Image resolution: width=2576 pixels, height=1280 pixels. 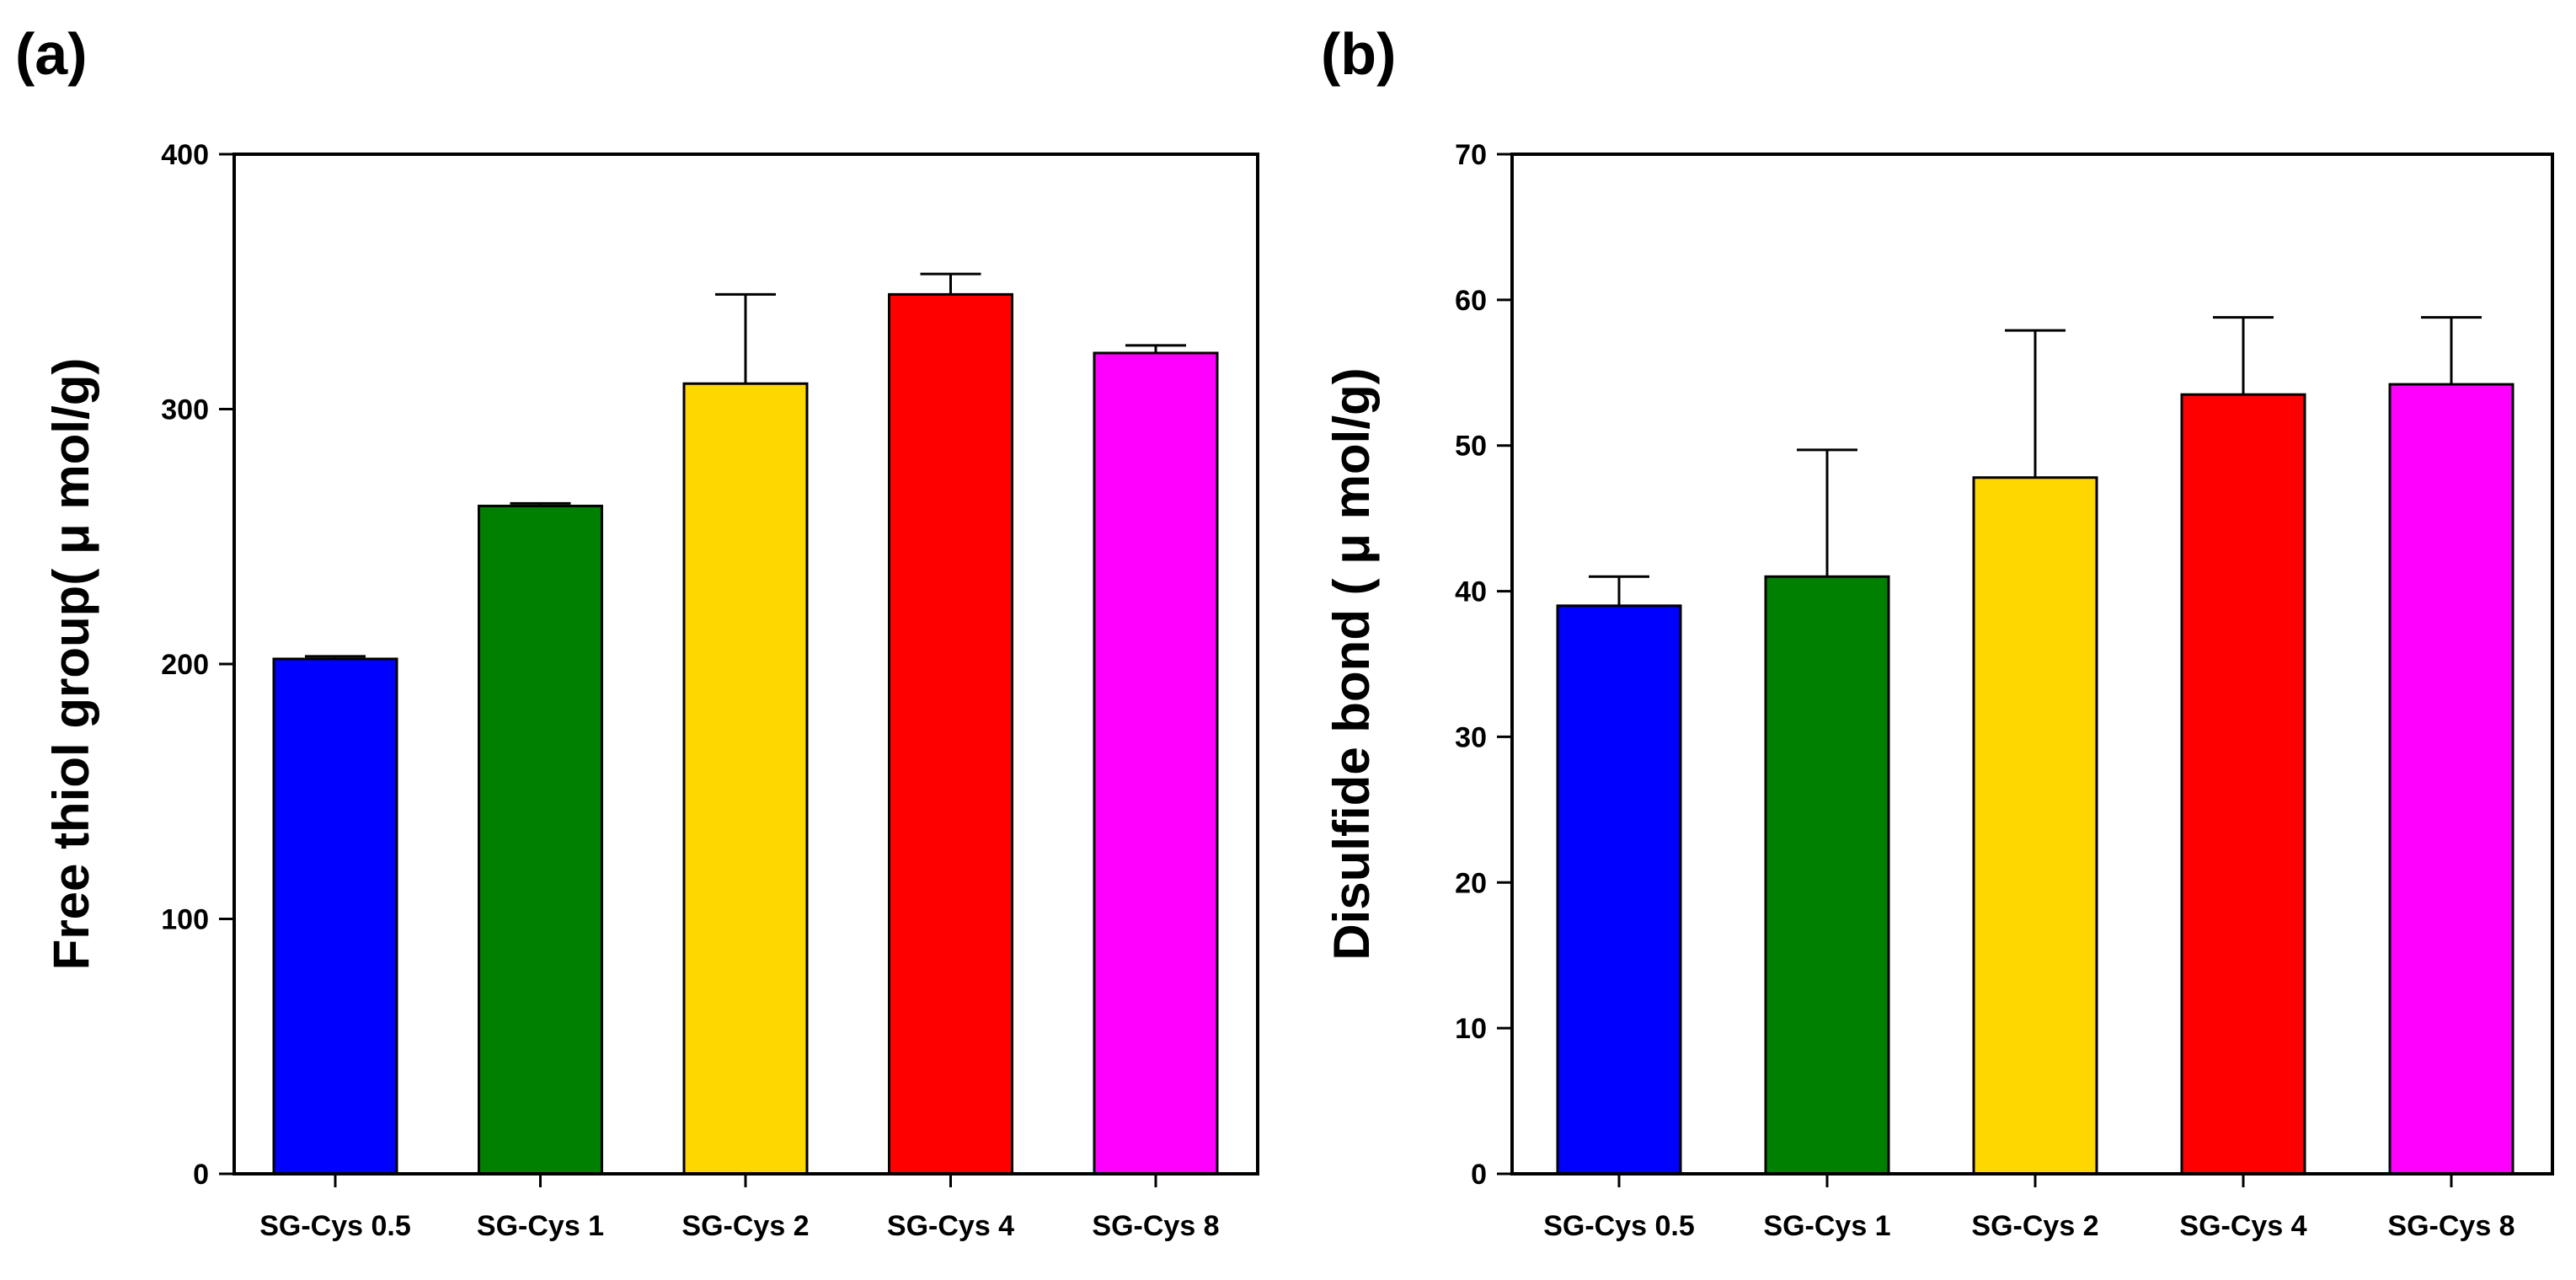 I want to click on y-tick-label: 30, so click(x=1471, y=737).